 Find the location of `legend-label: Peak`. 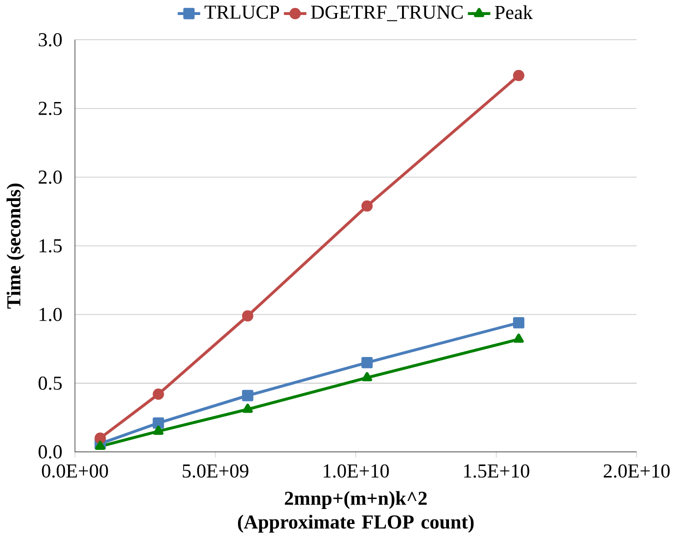

legend-label: Peak is located at coordinates (513, 12).